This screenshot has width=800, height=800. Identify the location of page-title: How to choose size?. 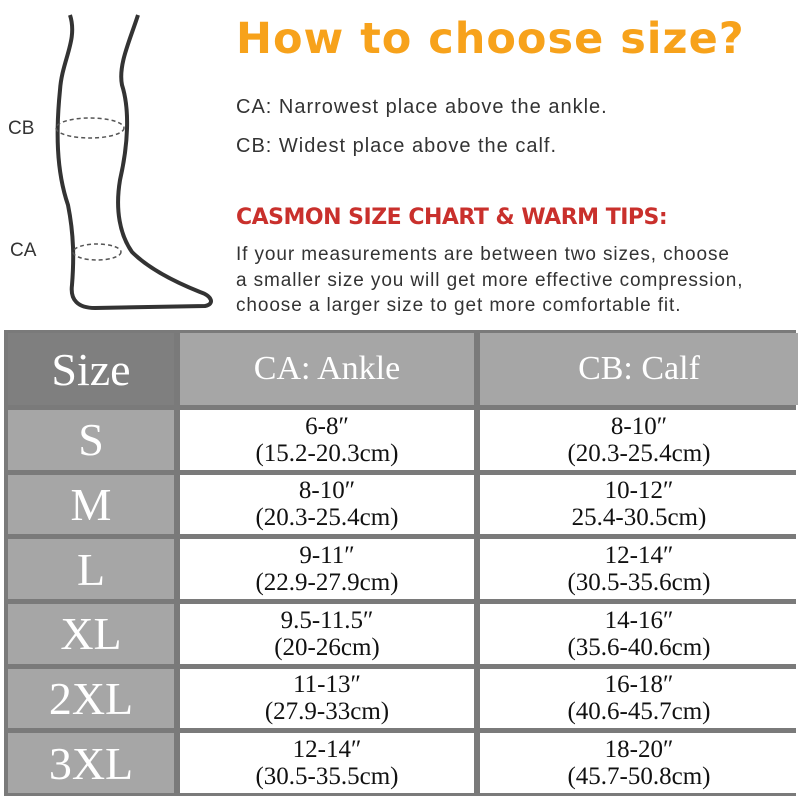
(490, 39).